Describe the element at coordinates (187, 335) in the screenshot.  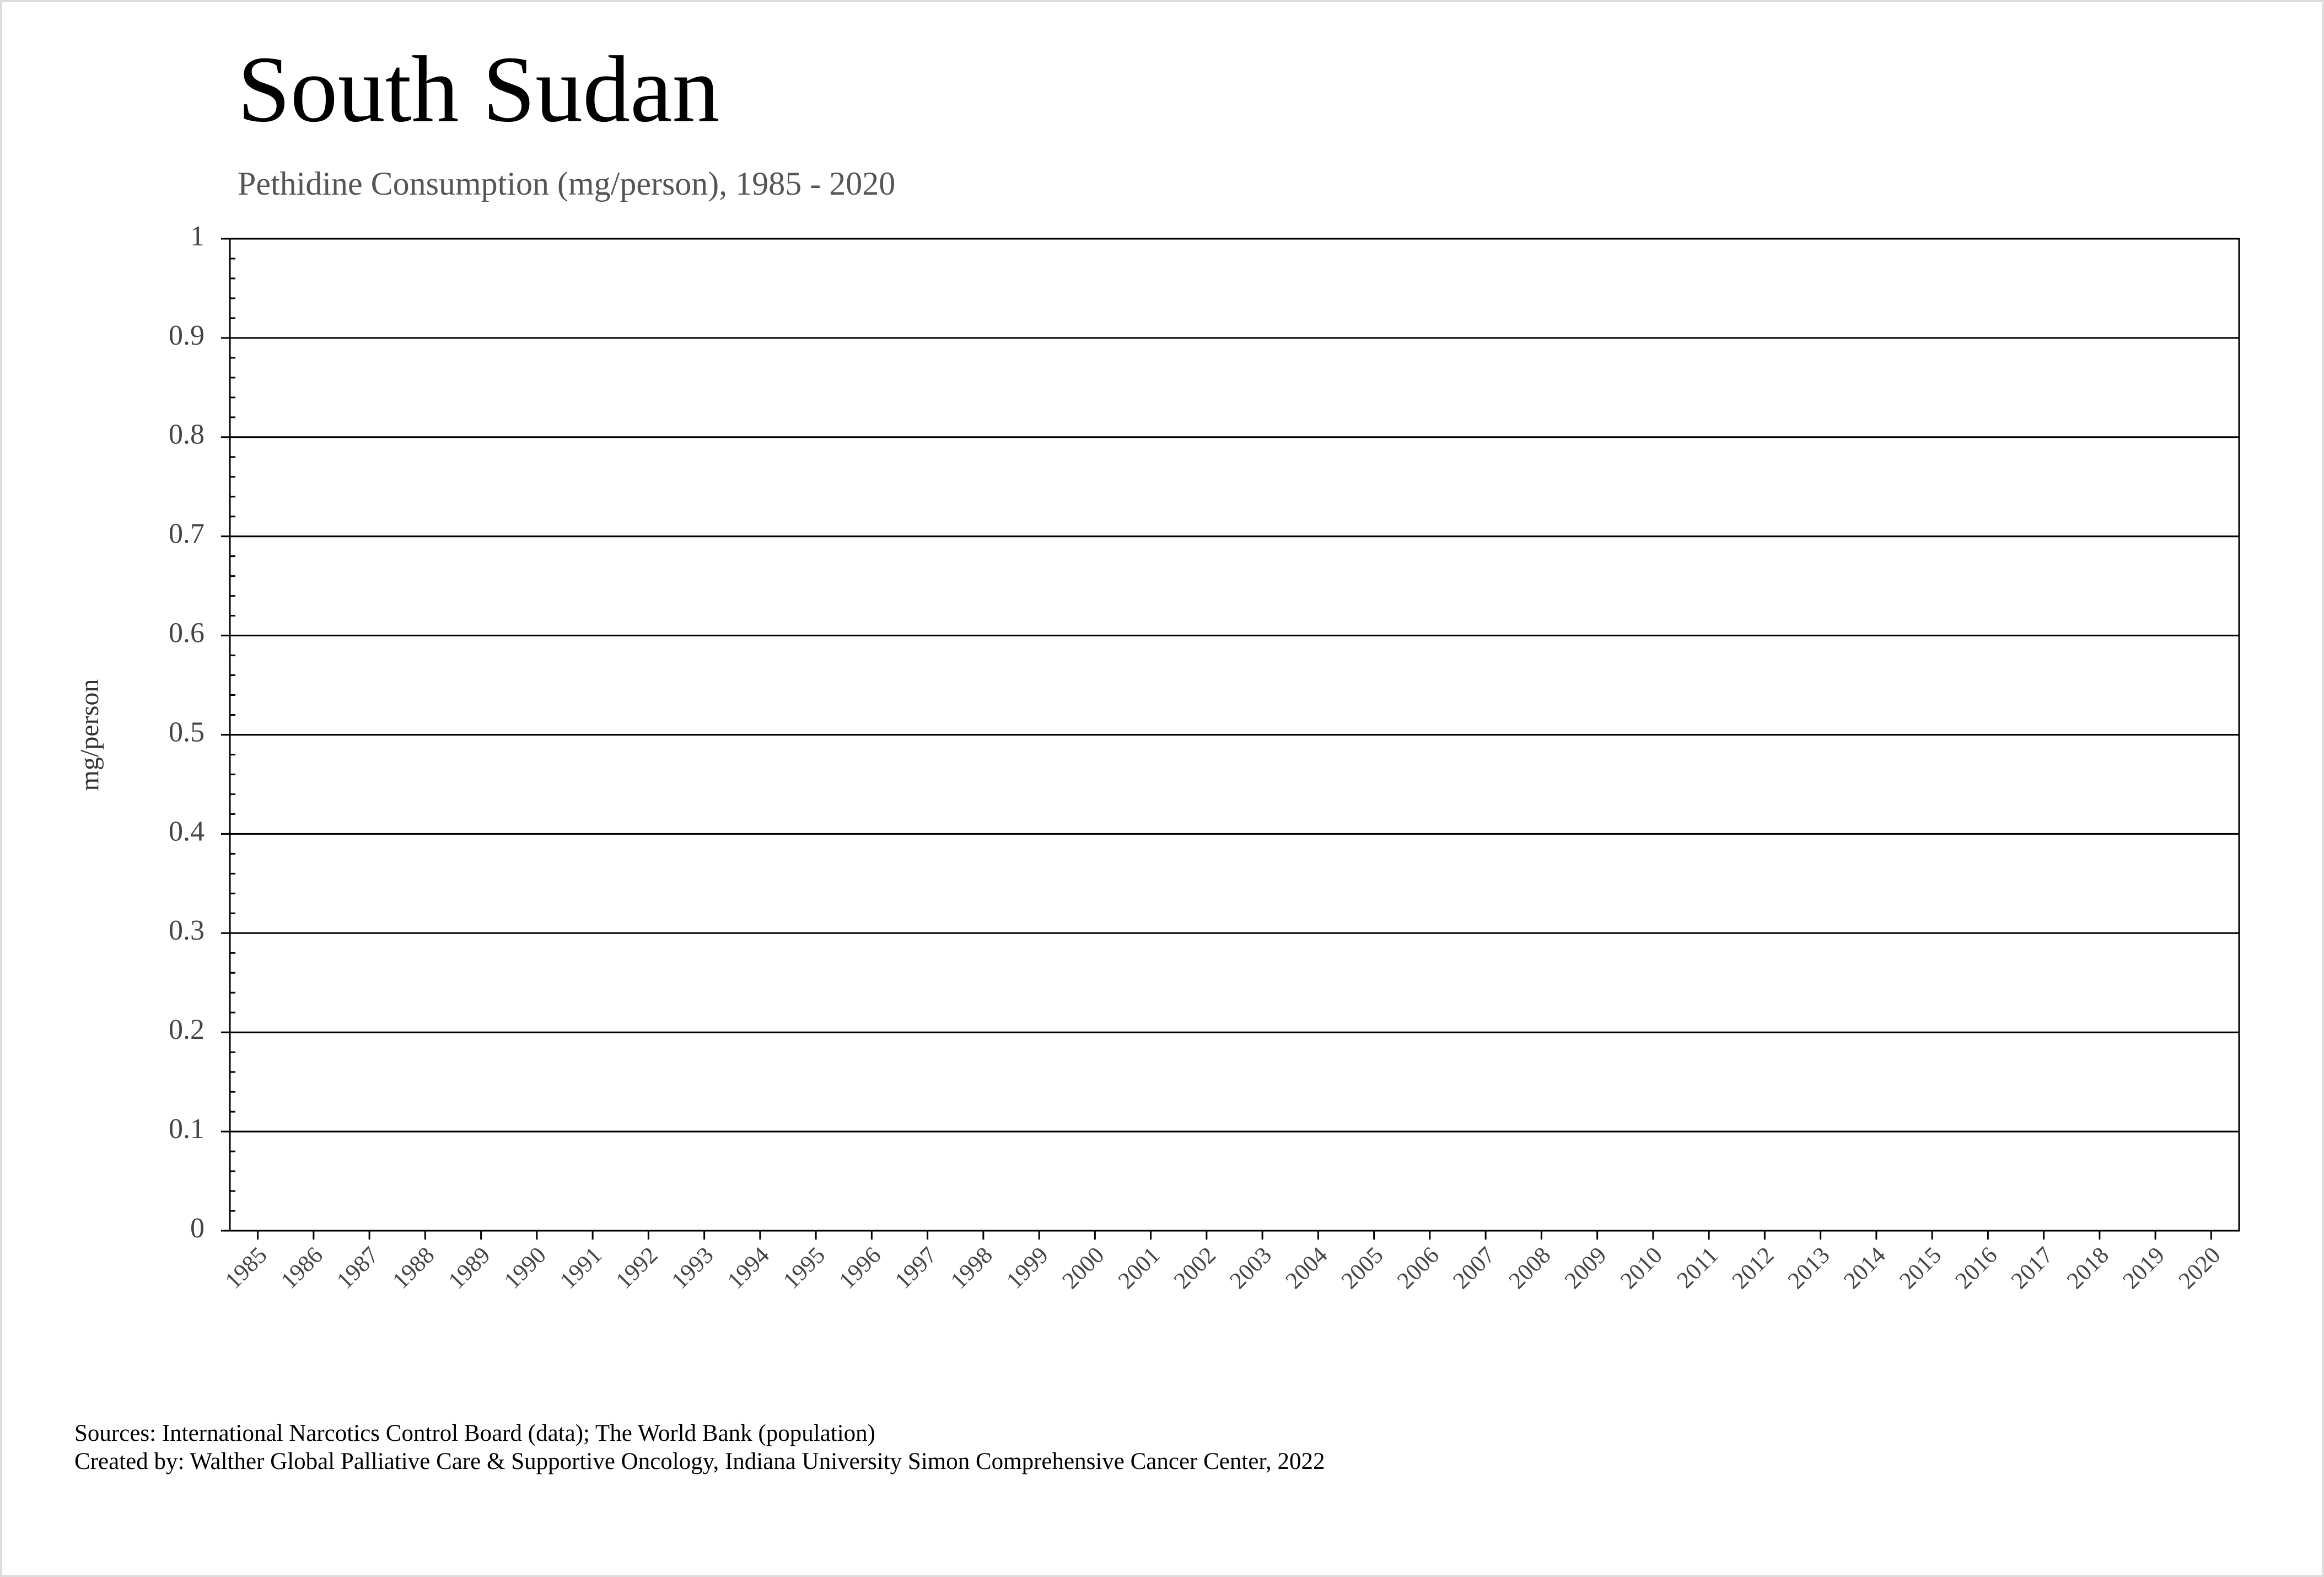
I see `y-tick-label: 0.9` at that location.